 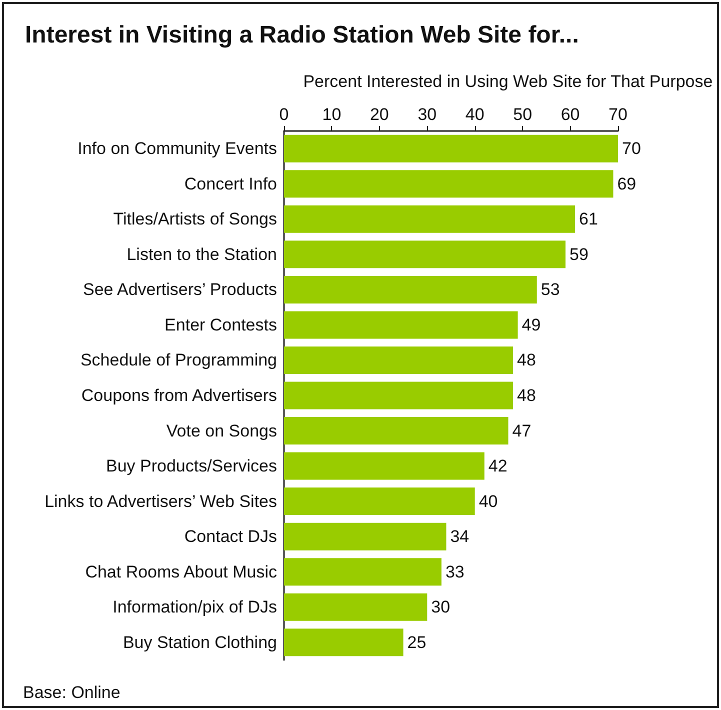 I want to click on x-tick-label: 50, so click(x=522, y=114).